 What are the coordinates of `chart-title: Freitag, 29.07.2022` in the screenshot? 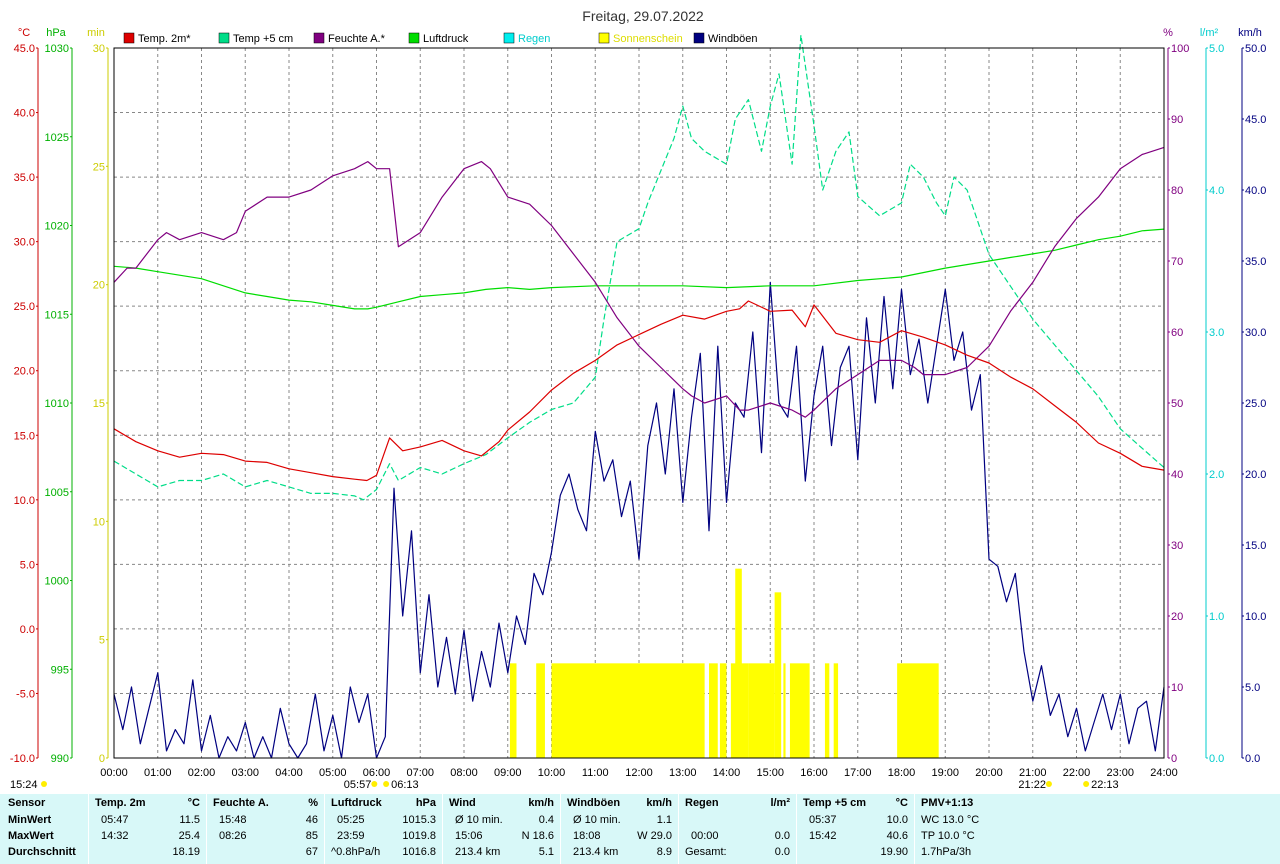 It's located at (643, 16).